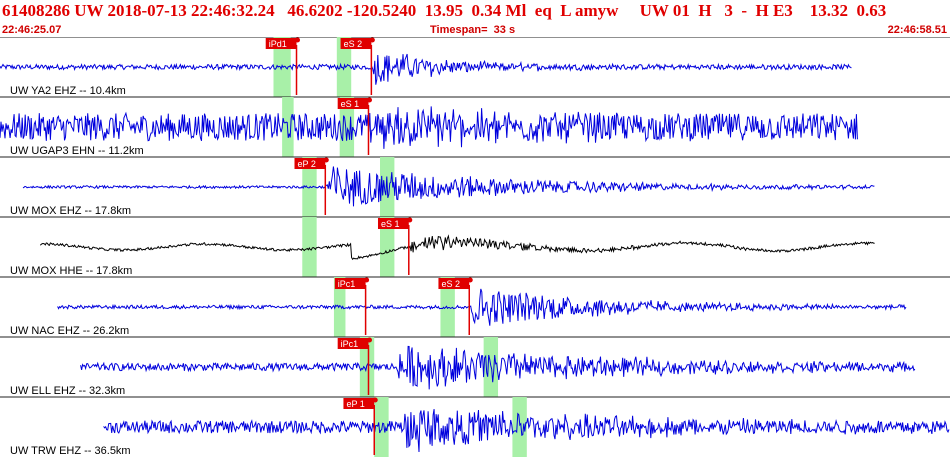 The height and width of the screenshot is (460, 950). I want to click on timespan-label: Timespan= 33 s, so click(473, 30).